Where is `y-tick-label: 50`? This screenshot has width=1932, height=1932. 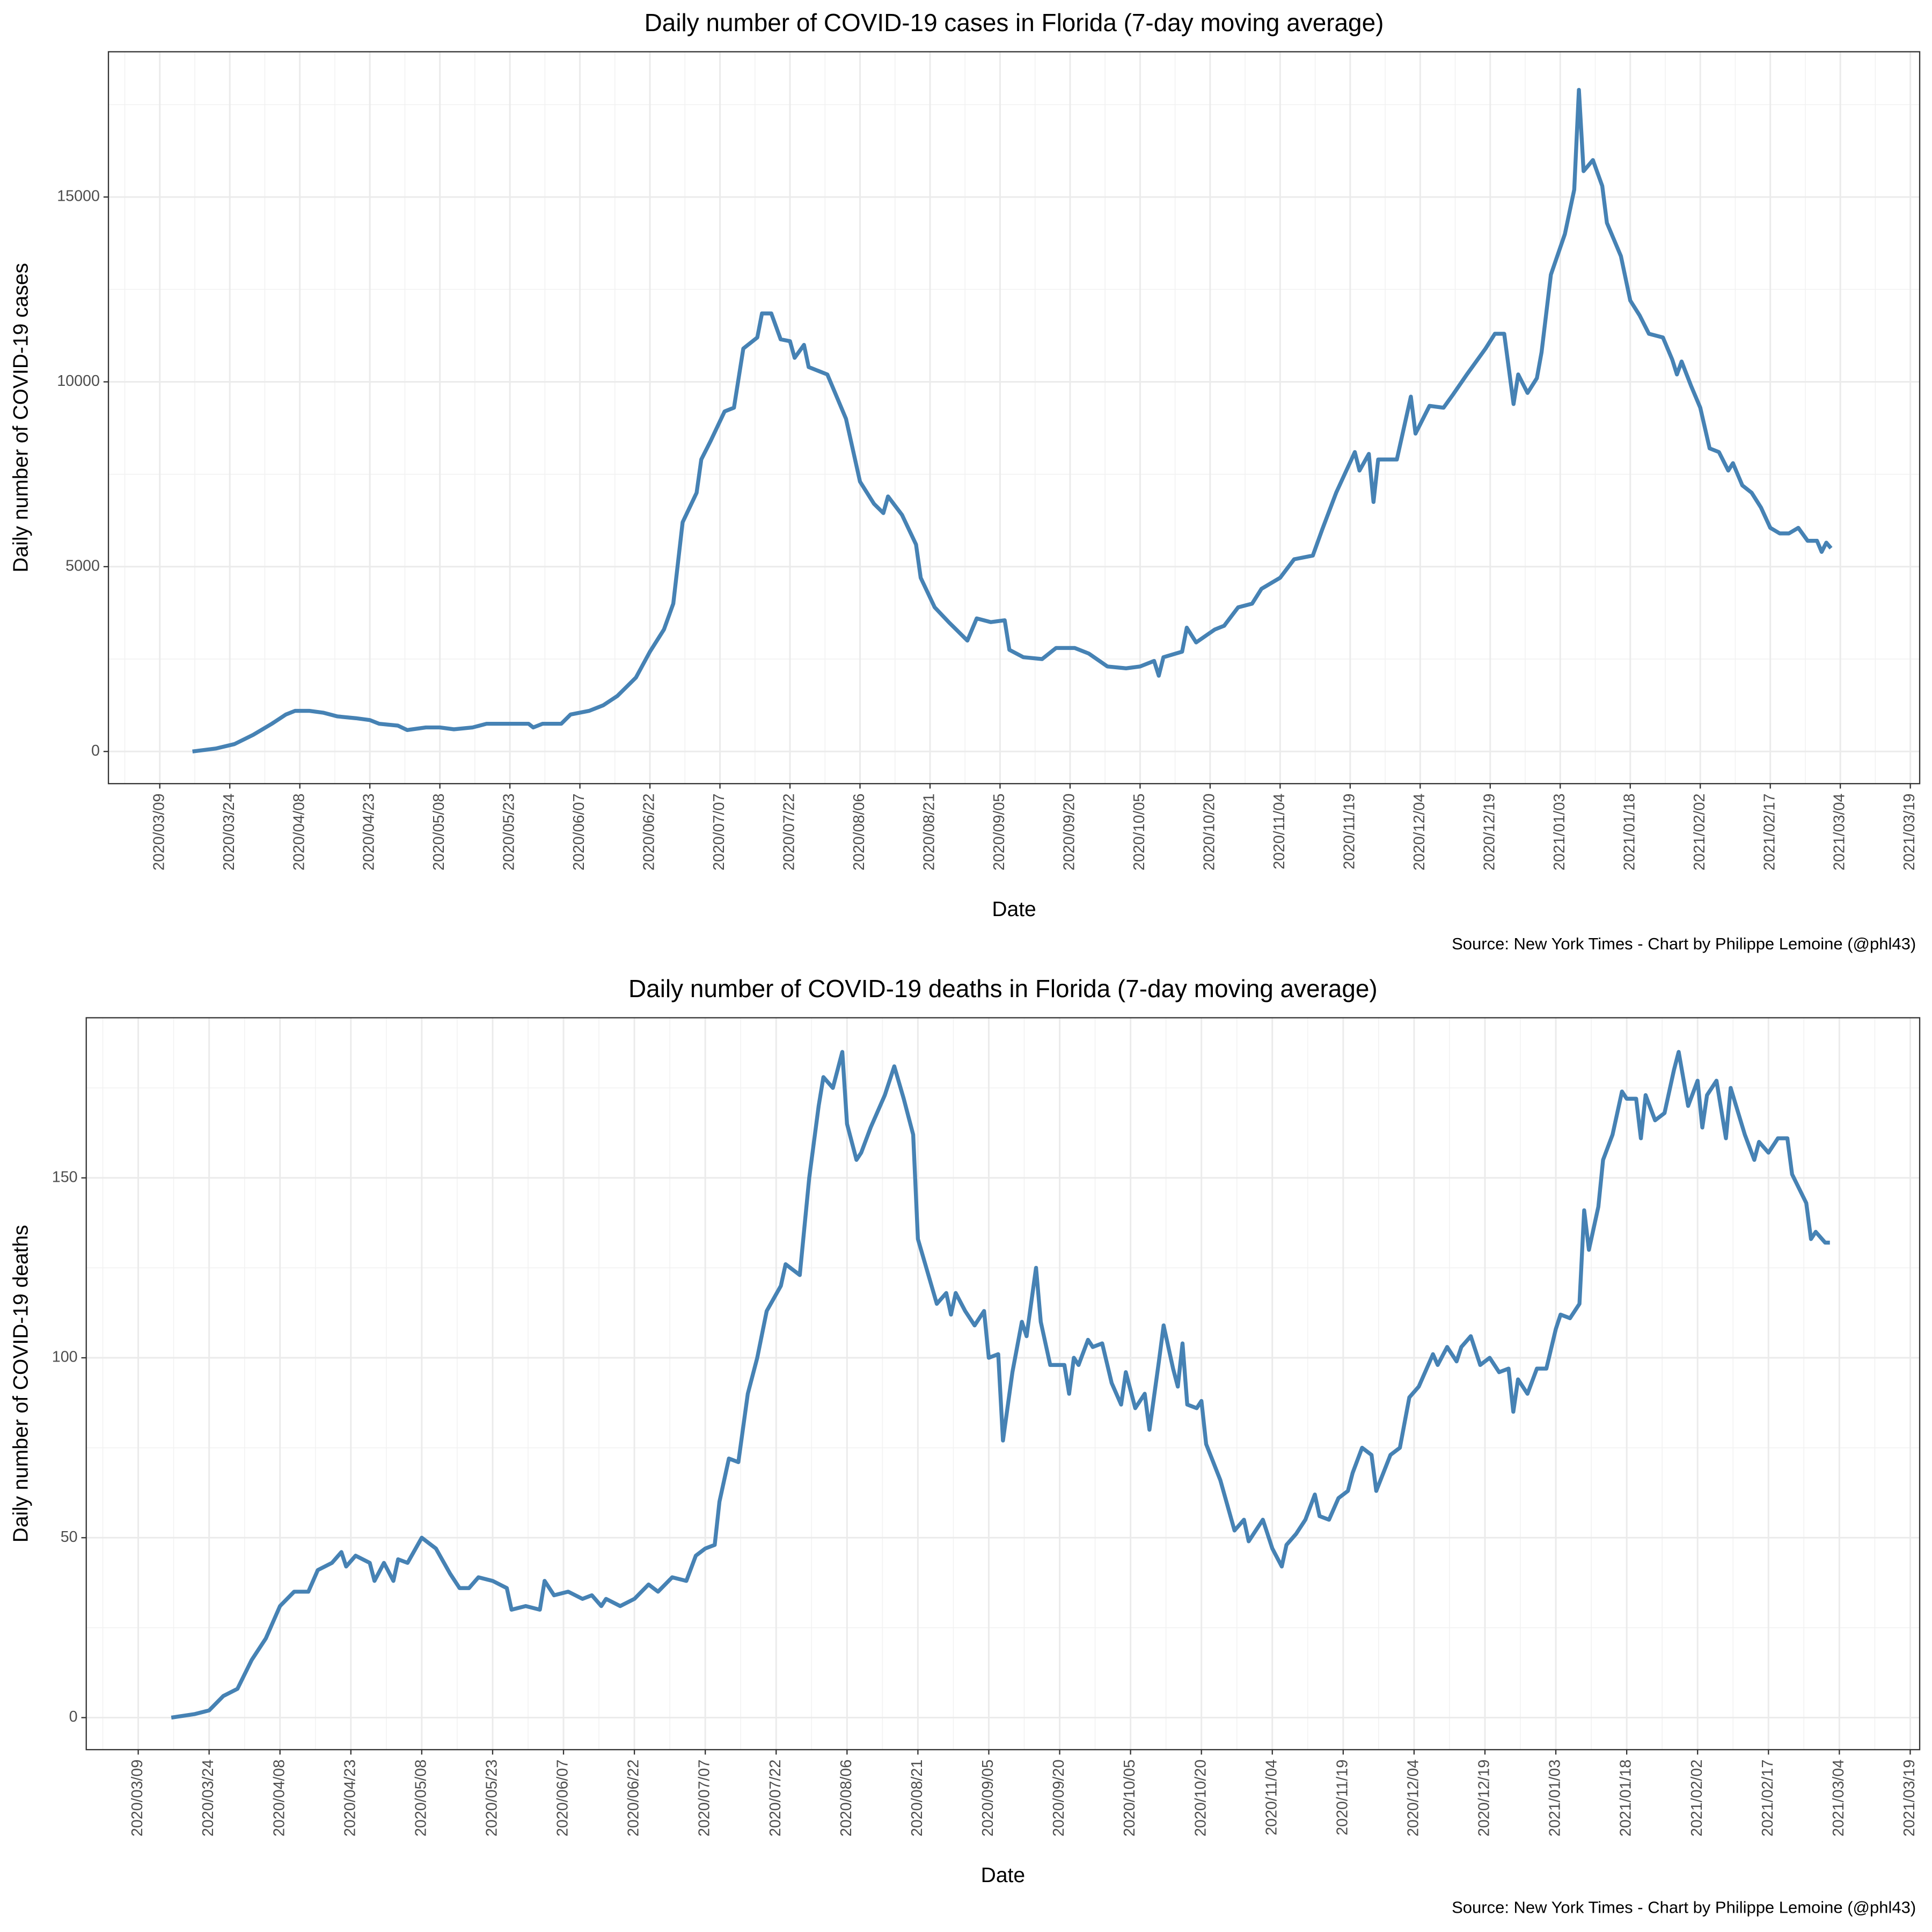
y-tick-label: 50 is located at coordinates (69, 1537).